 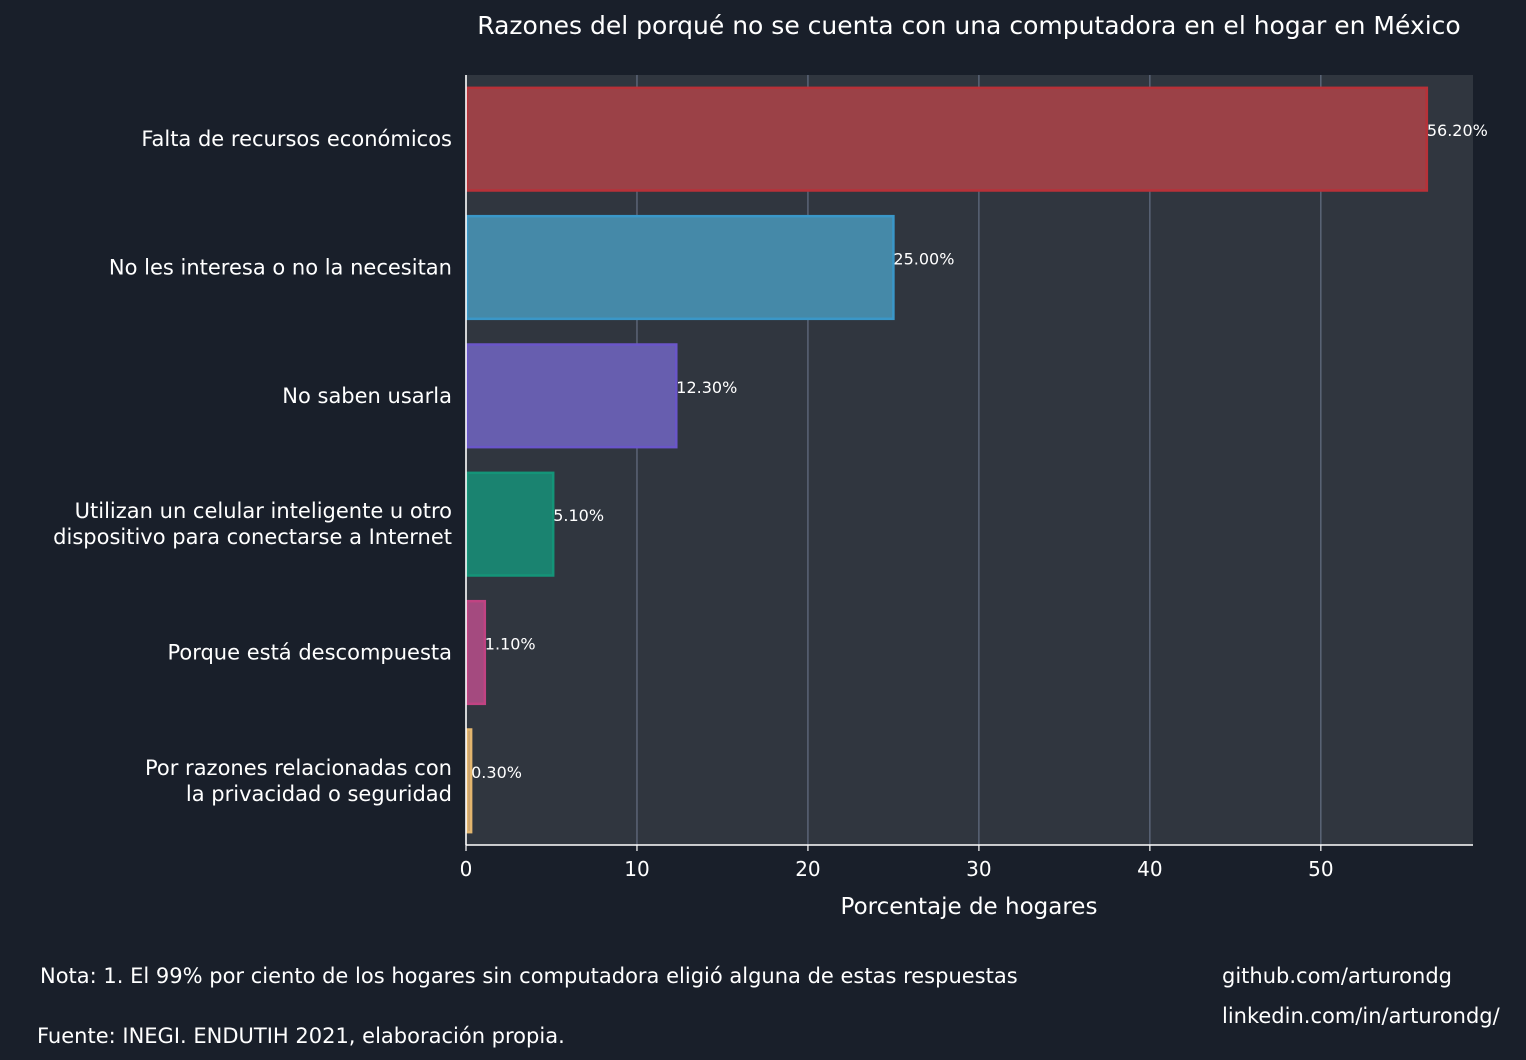 What do you see at coordinates (496, 772) in the screenshot?
I see `data-label: 0.30%` at bounding box center [496, 772].